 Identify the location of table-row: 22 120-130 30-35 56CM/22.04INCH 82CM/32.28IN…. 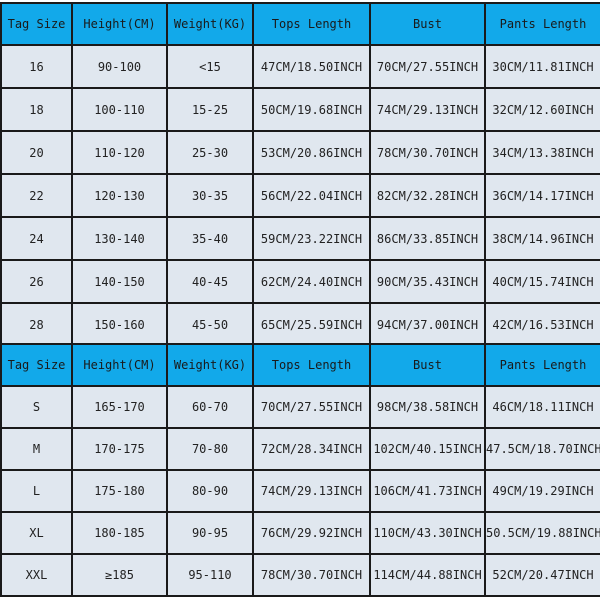
(300, 195).